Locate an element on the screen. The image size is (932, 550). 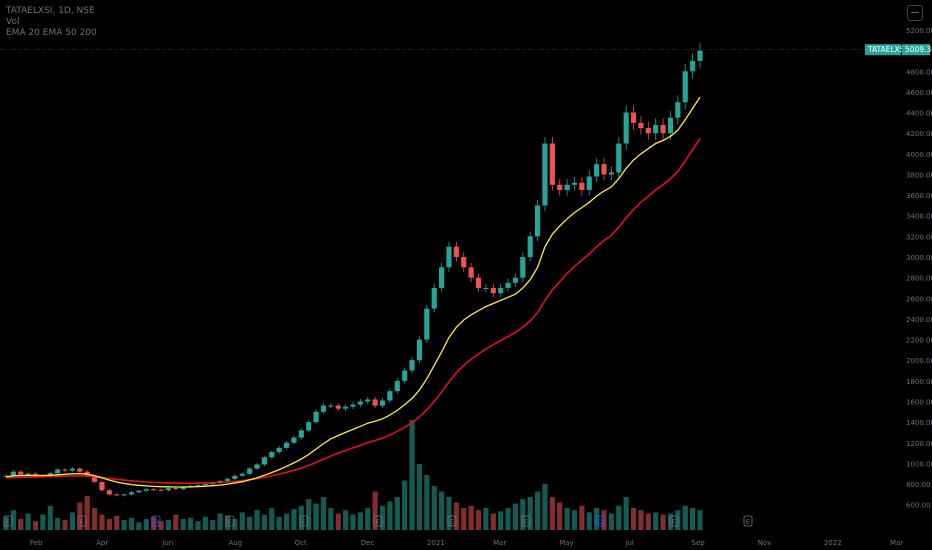
y-tick-label: 3800.00 is located at coordinates (919, 175).